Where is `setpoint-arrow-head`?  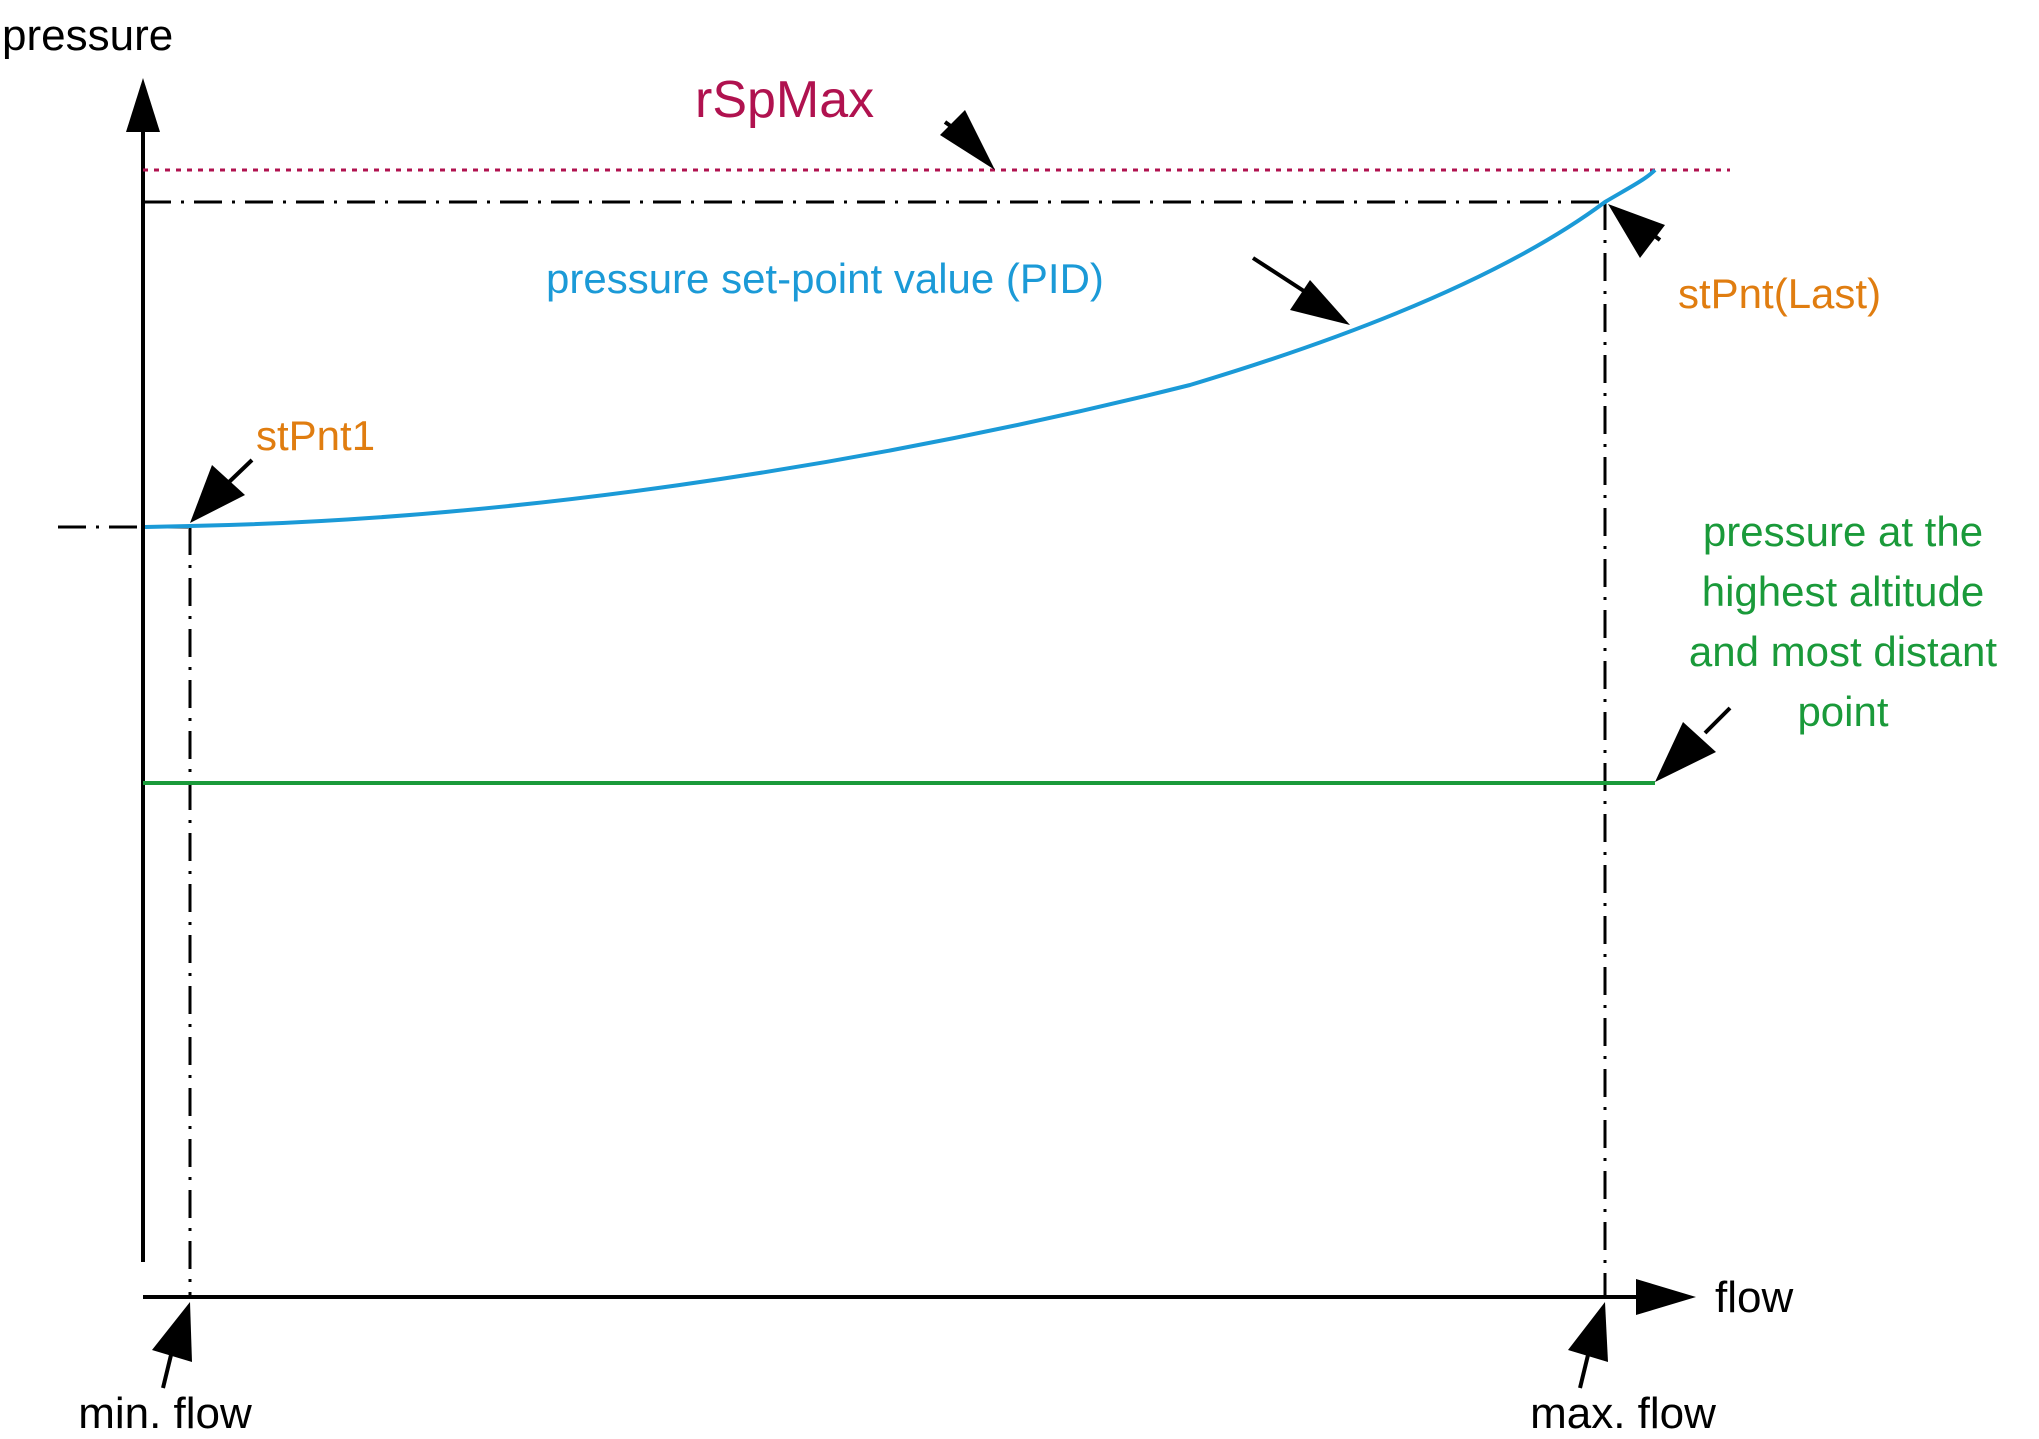
setpoint-arrow-head is located at coordinates (1320, 302).